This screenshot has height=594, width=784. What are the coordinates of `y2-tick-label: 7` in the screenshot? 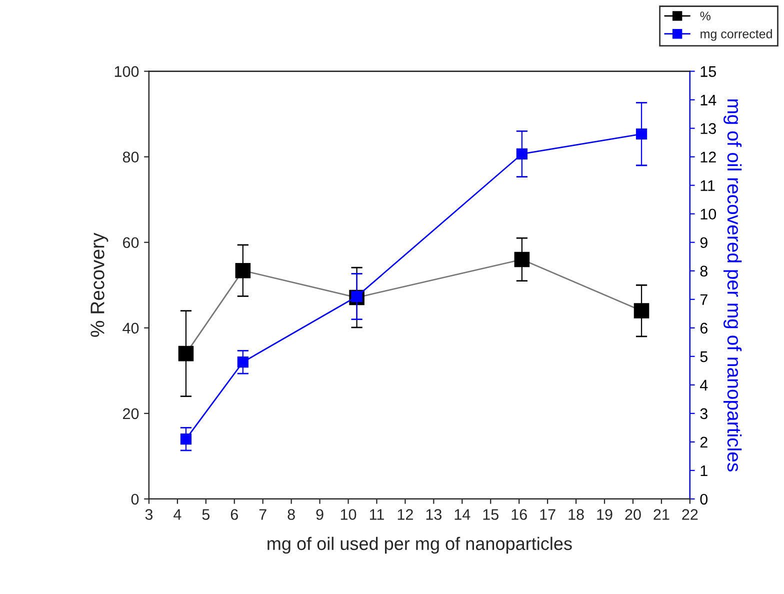 It's located at (704, 299).